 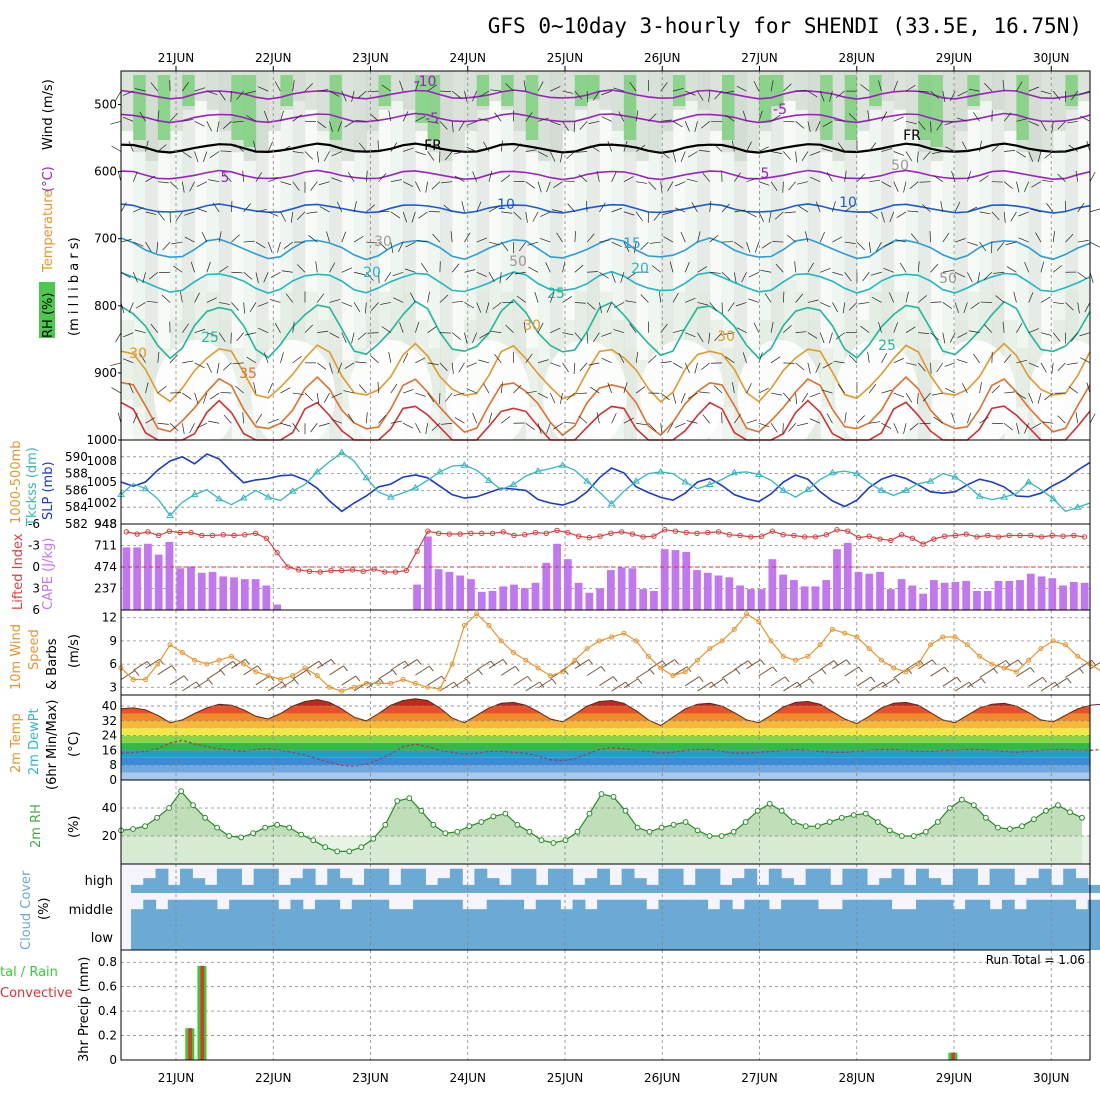 I want to click on cape-bar, so click(x=783, y=592).